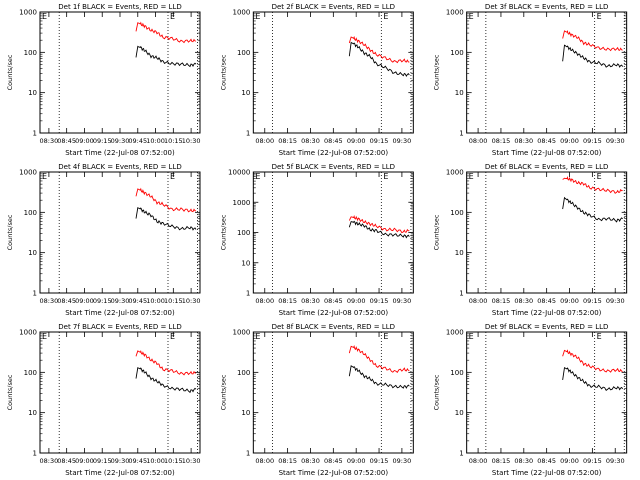 Image resolution: width=640 pixels, height=480 pixels. Describe the element at coordinates (119, 167) in the screenshot. I see `chart-title: Det 4f BLACK = Events, RED = LLD` at that location.